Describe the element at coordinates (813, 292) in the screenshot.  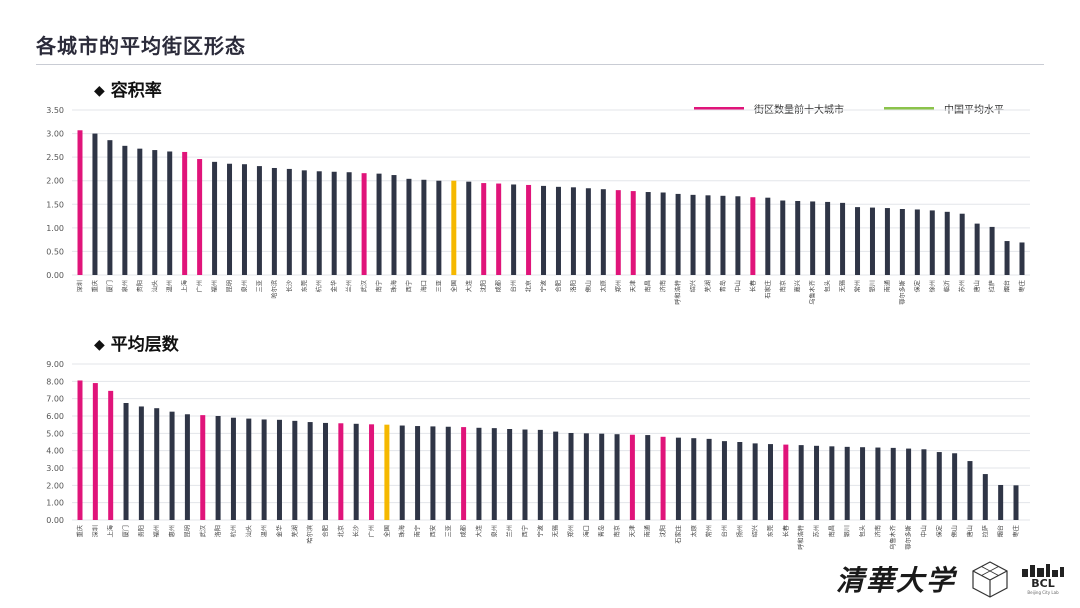
I see `x-tick-label: 乌鲁木齐` at that location.